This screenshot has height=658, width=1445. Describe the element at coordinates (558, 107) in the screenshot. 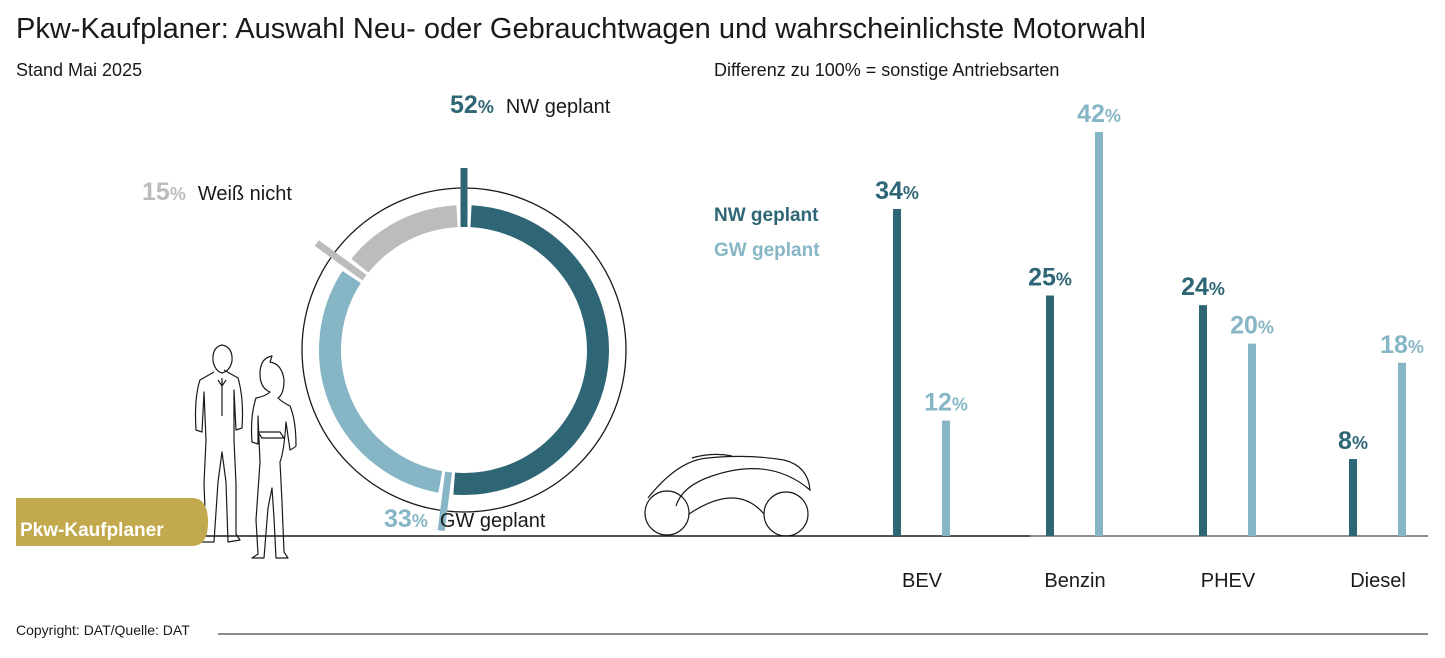

I see `donut-category: NW geplant` at that location.